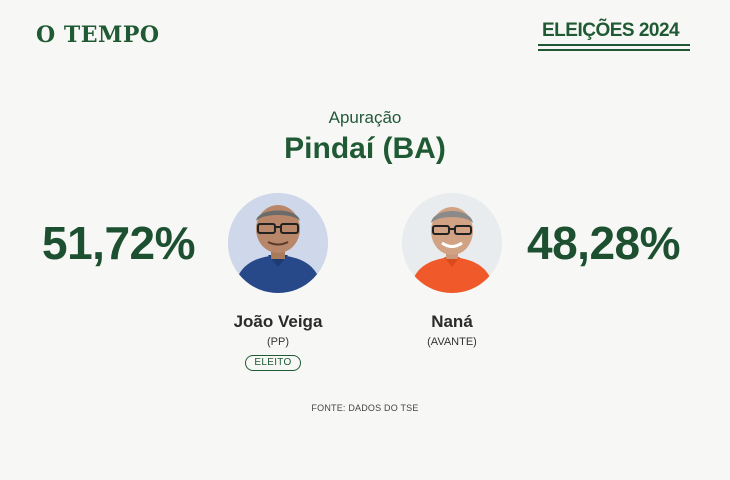  I want to click on elections-label: ELEIÇÕES 2024, so click(611, 30).